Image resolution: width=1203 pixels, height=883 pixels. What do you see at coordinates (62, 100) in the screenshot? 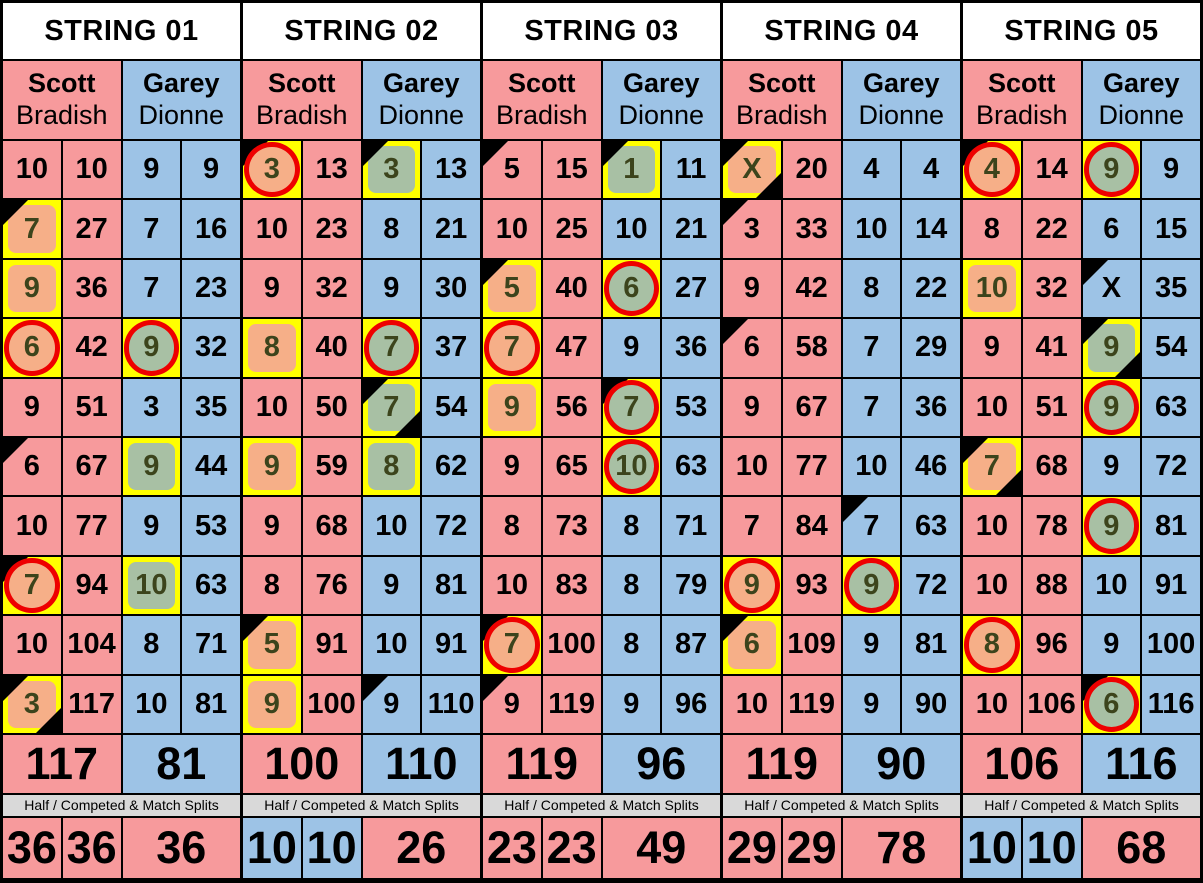
I see `player-name-cell: Scott Bradish` at bounding box center [62, 100].